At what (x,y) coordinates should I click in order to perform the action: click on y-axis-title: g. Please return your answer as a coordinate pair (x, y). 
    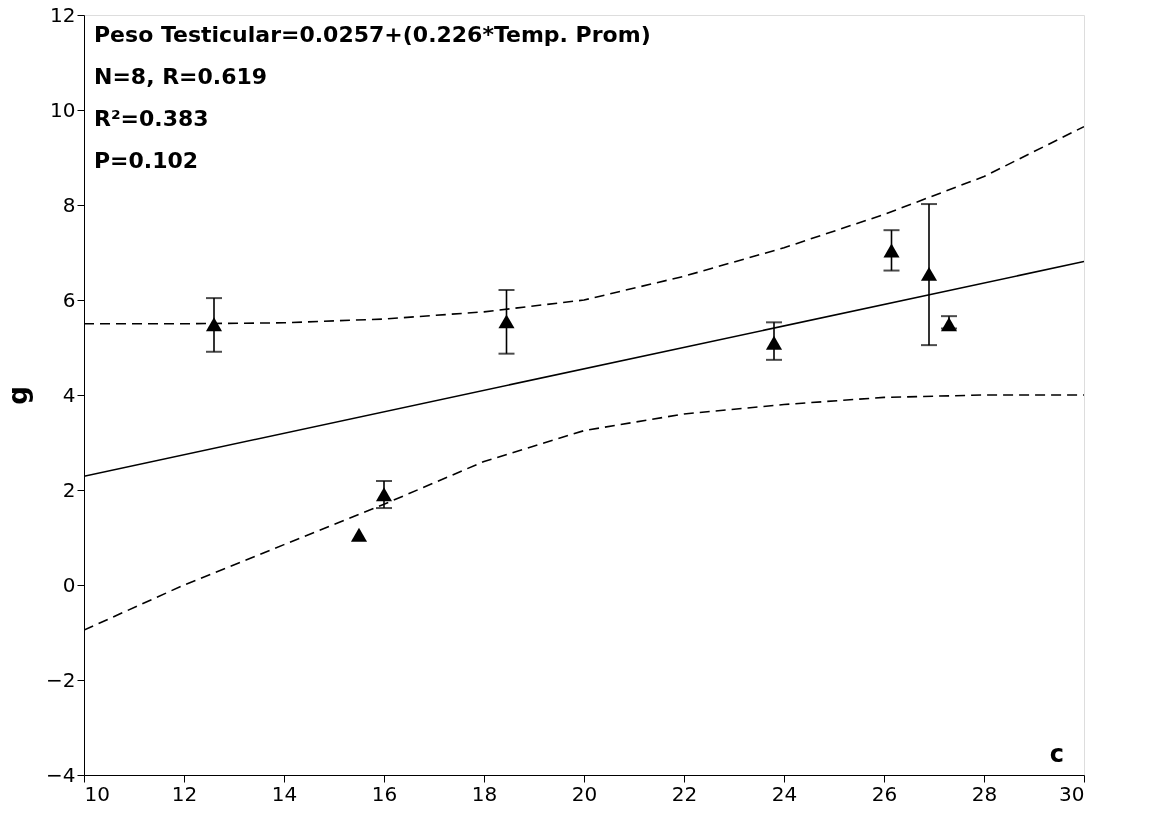
    Looking at the image, I should click on (18, 395).